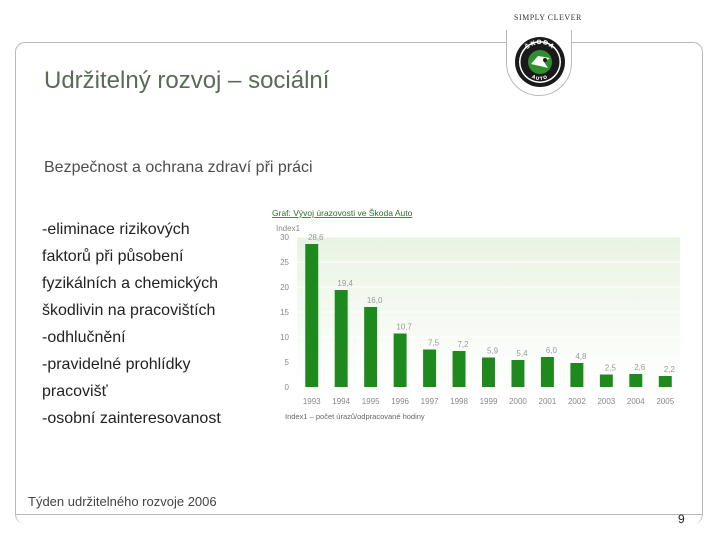 This screenshot has width=720, height=540. What do you see at coordinates (284, 287) in the screenshot?
I see `y-tick-label: 20` at bounding box center [284, 287].